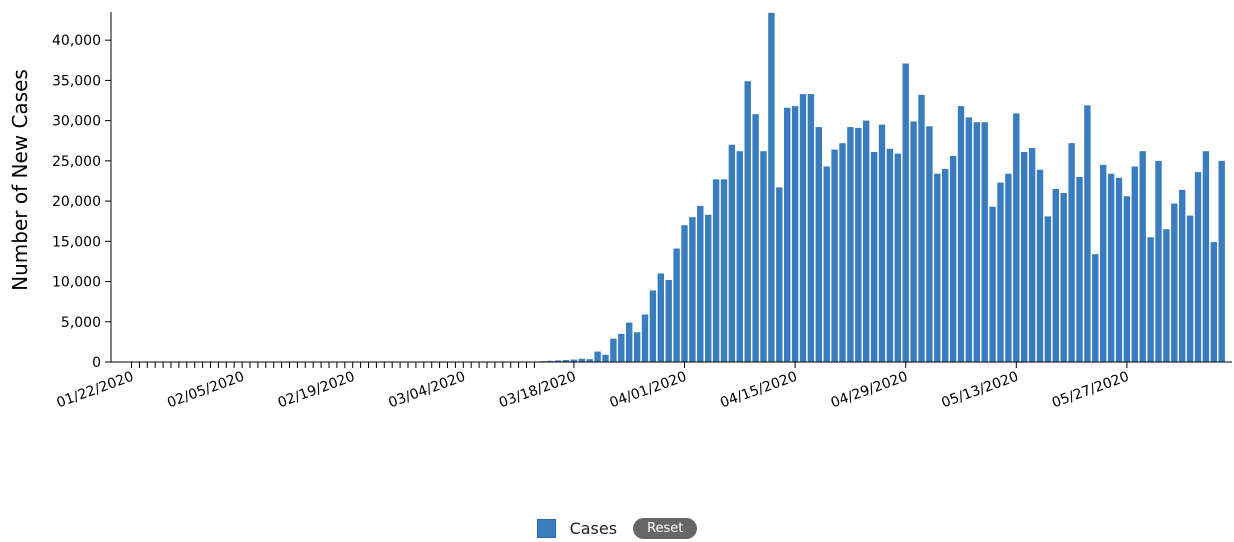 This screenshot has height=542, width=1234. I want to click on legend: Cases Reset, so click(617, 528).